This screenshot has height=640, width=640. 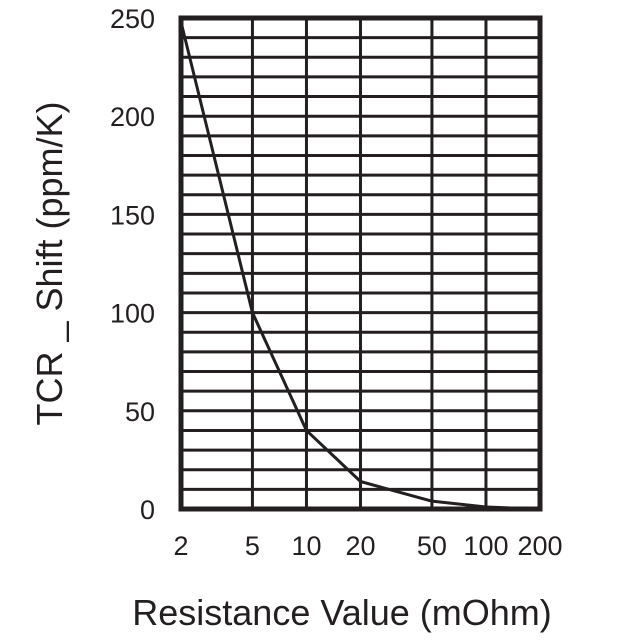 What do you see at coordinates (140, 412) in the screenshot?
I see `y-tick-label: 50` at bounding box center [140, 412].